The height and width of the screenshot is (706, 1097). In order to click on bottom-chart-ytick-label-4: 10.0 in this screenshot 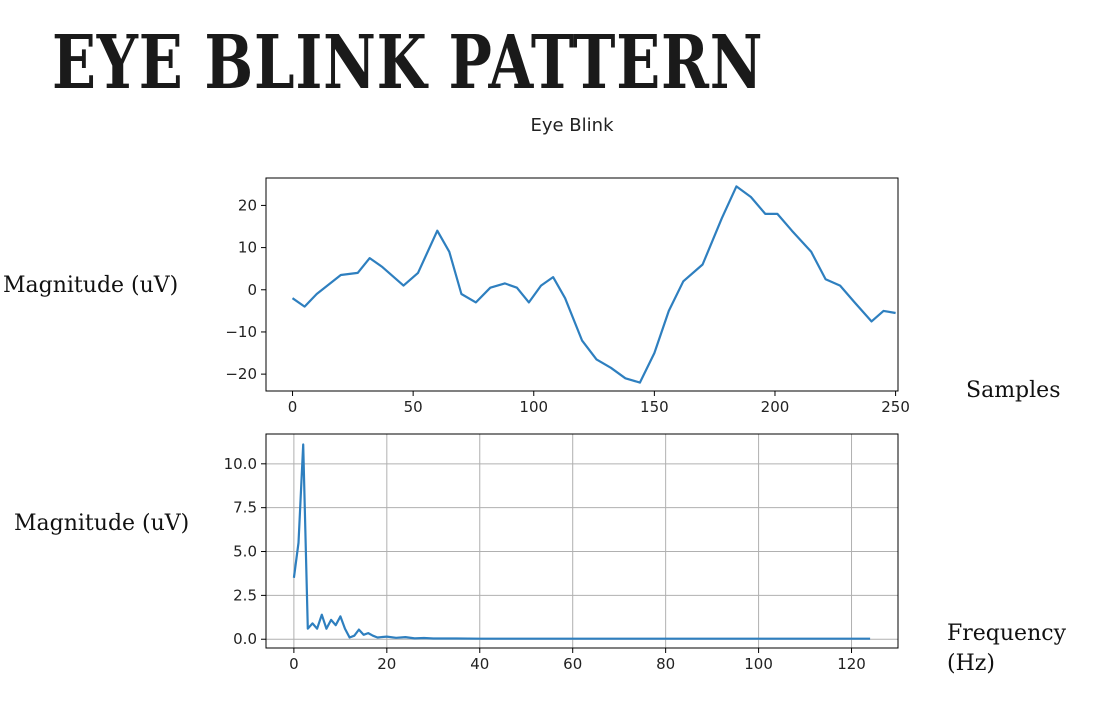, I will do `click(240, 464)`.